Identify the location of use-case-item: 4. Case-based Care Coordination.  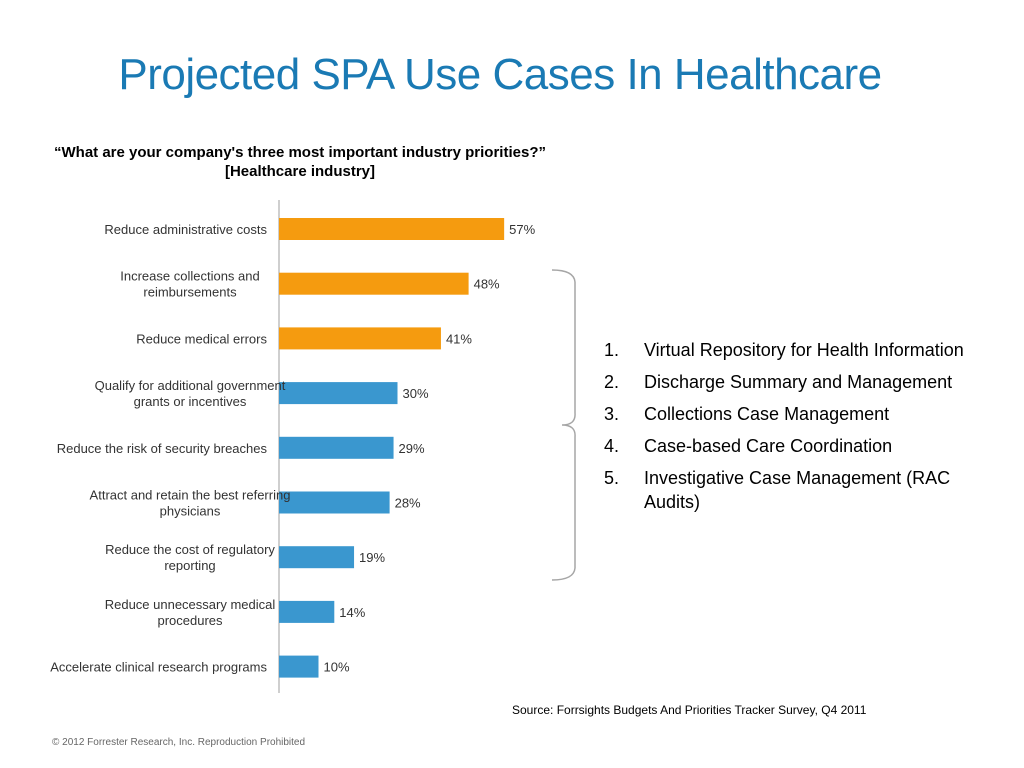
(806, 446).